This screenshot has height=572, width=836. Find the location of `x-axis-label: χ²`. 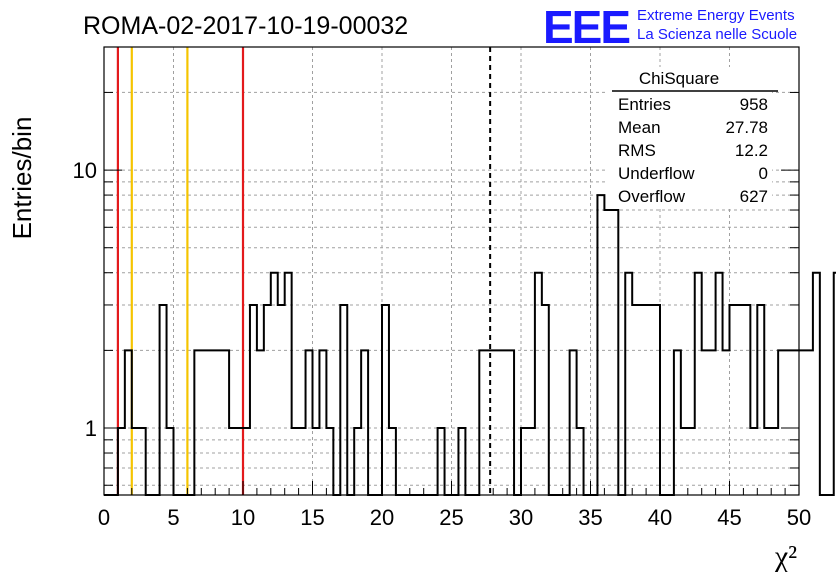

x-axis-label: χ² is located at coordinates (785, 556).